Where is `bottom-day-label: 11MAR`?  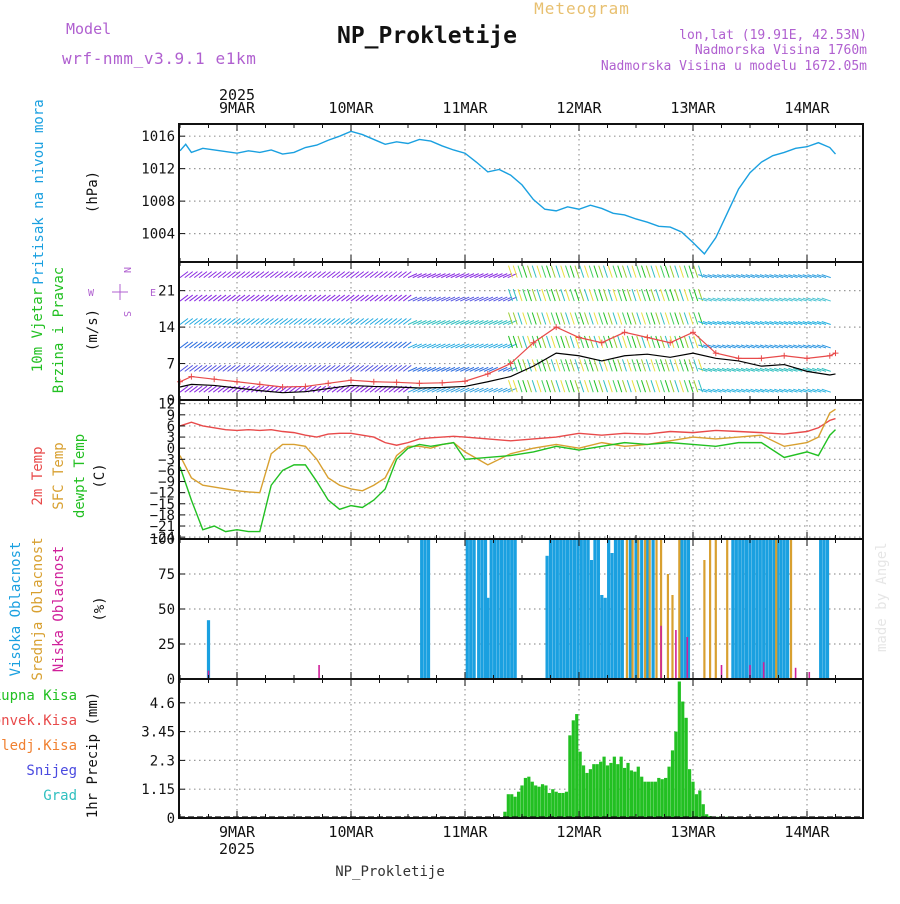
bottom-day-label: 11MAR is located at coordinates (465, 832).